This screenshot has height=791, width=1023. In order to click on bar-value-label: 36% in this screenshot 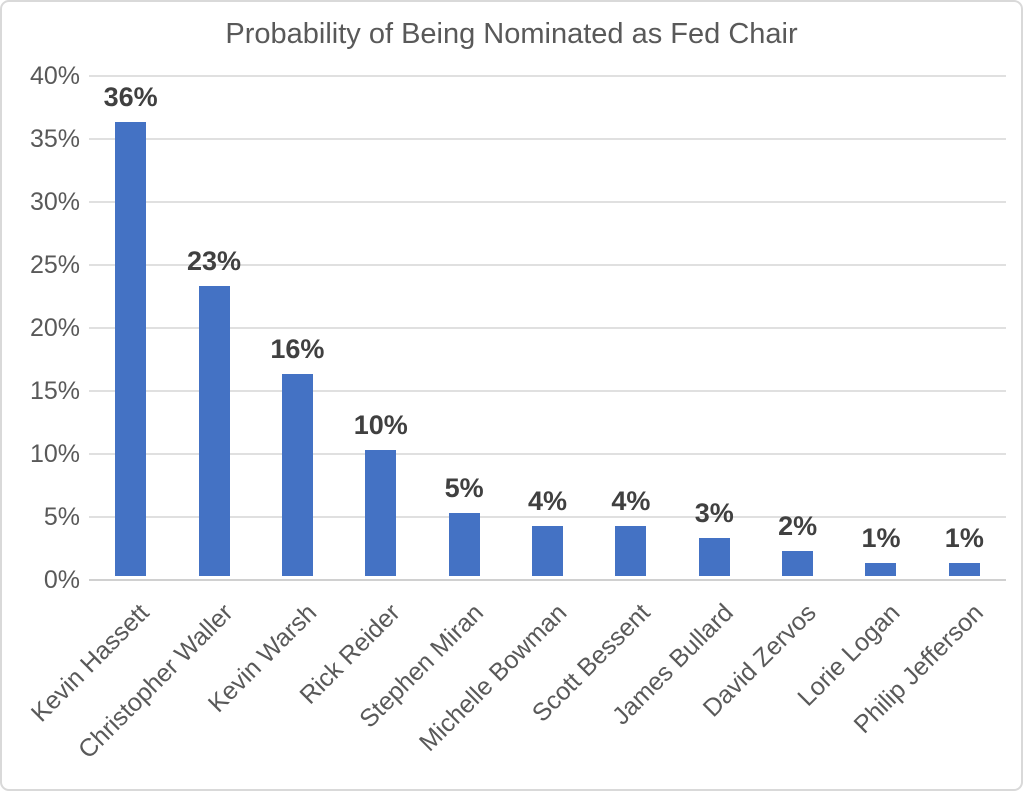, I will do `click(130, 97)`.